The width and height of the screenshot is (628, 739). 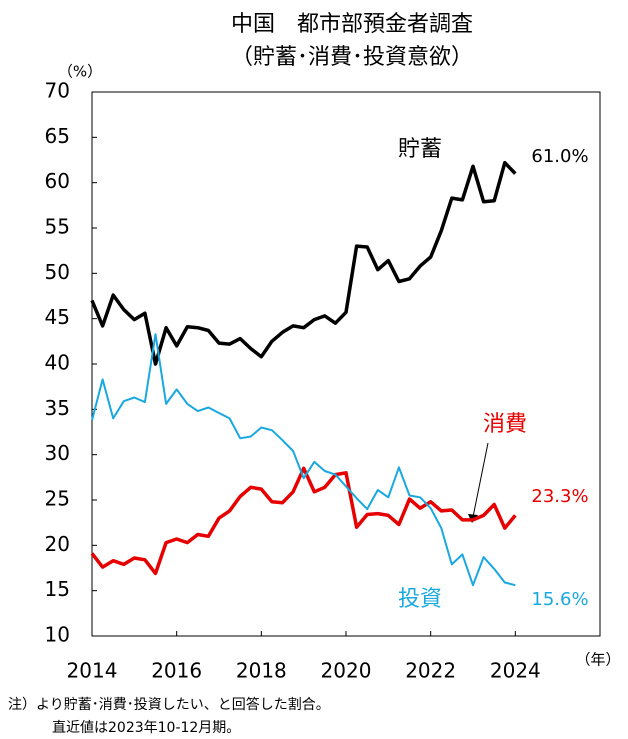 What do you see at coordinates (57, 317) in the screenshot?
I see `y-tick-label: 45` at bounding box center [57, 317].